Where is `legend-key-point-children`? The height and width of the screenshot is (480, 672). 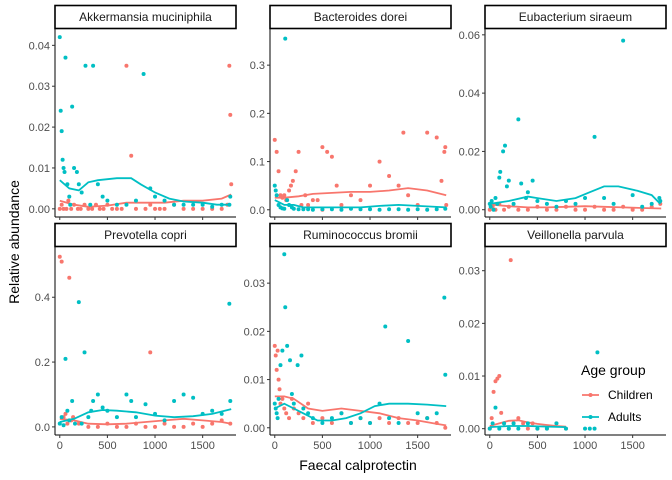
legend-key-point-children is located at coordinates (590, 395).